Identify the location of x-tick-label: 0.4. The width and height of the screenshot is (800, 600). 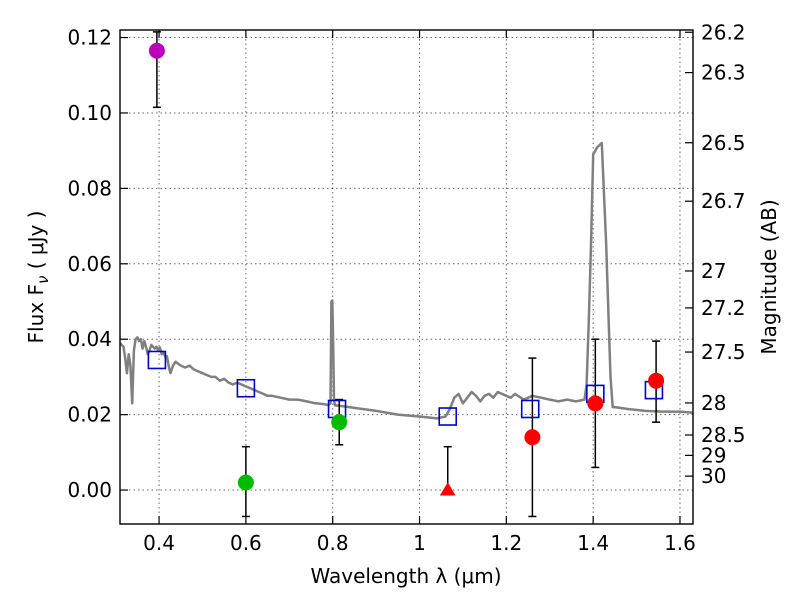
(159, 543).